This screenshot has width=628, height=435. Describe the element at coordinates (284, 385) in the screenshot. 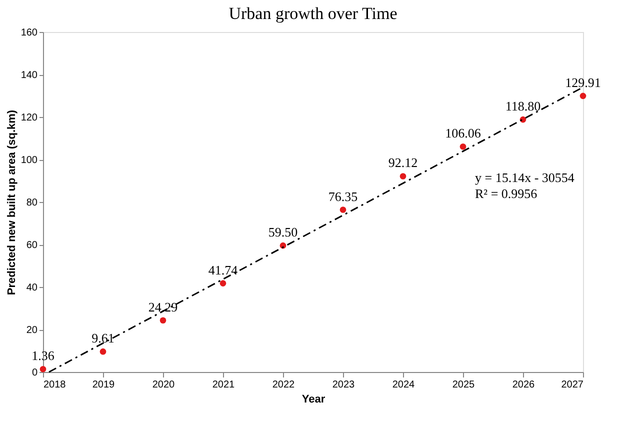

I see `x-tick-label: 2022` at that location.